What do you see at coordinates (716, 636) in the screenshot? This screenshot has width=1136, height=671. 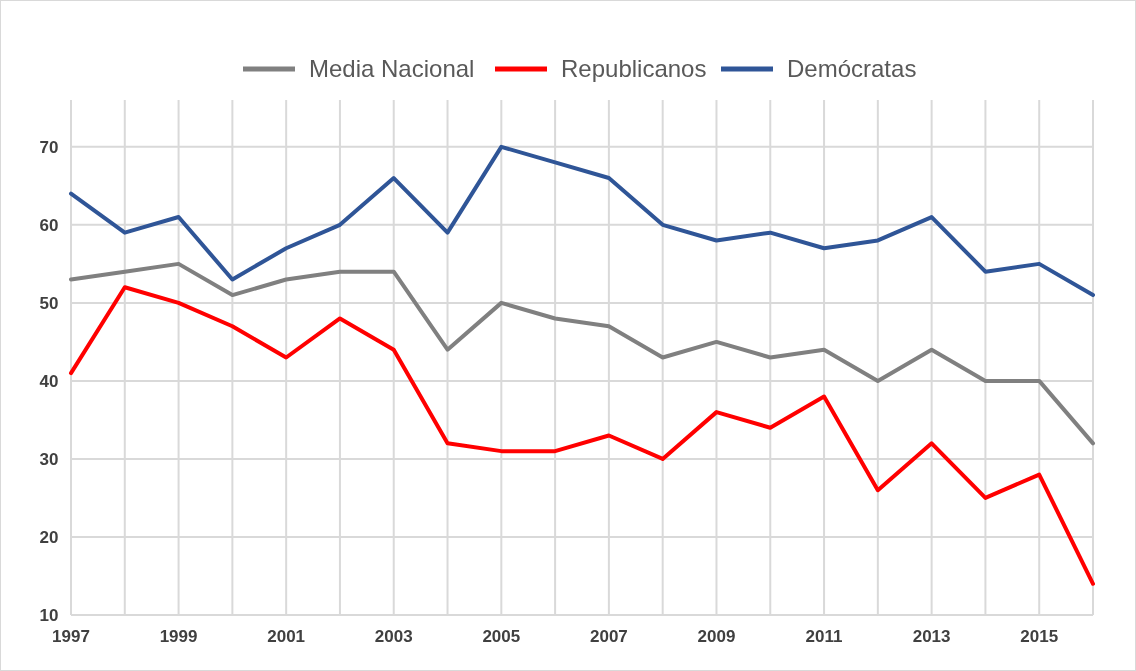 I see `x-tick-label: 2009` at bounding box center [716, 636].